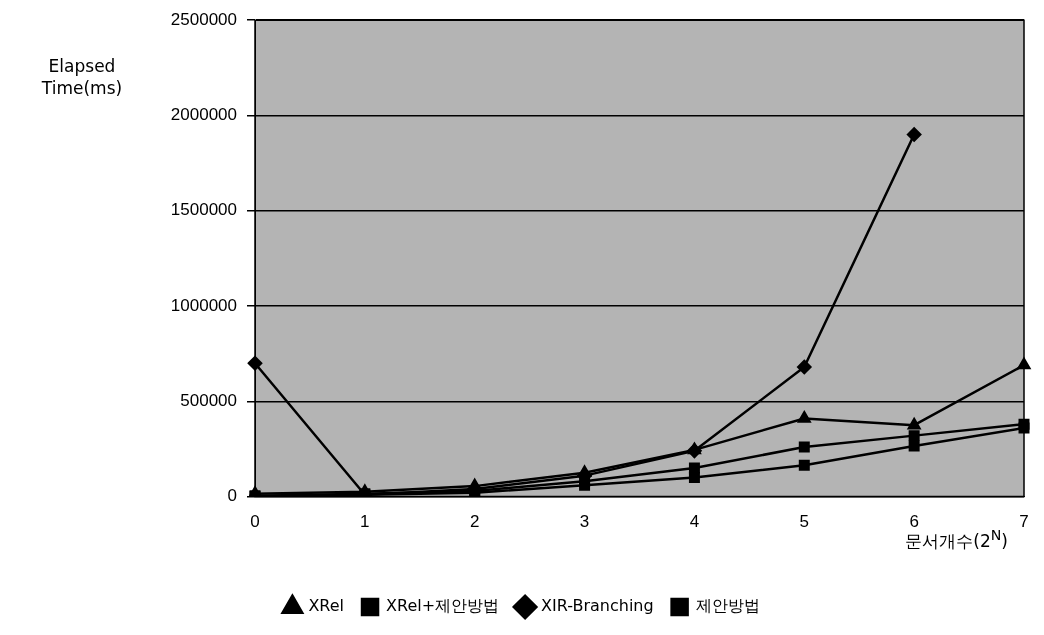 This screenshot has height=635, width=1044. Describe the element at coordinates (365, 522) in the screenshot. I see `x-tick-label: 1` at that location.